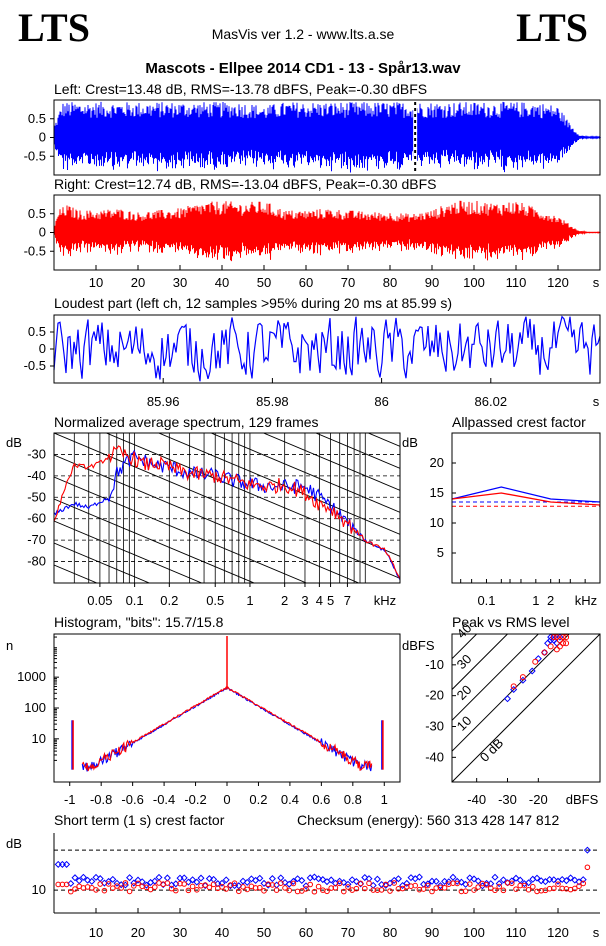  Describe the element at coordinates (330, 600) in the screenshot. I see `spectrum-xtick-label: 5` at that location.